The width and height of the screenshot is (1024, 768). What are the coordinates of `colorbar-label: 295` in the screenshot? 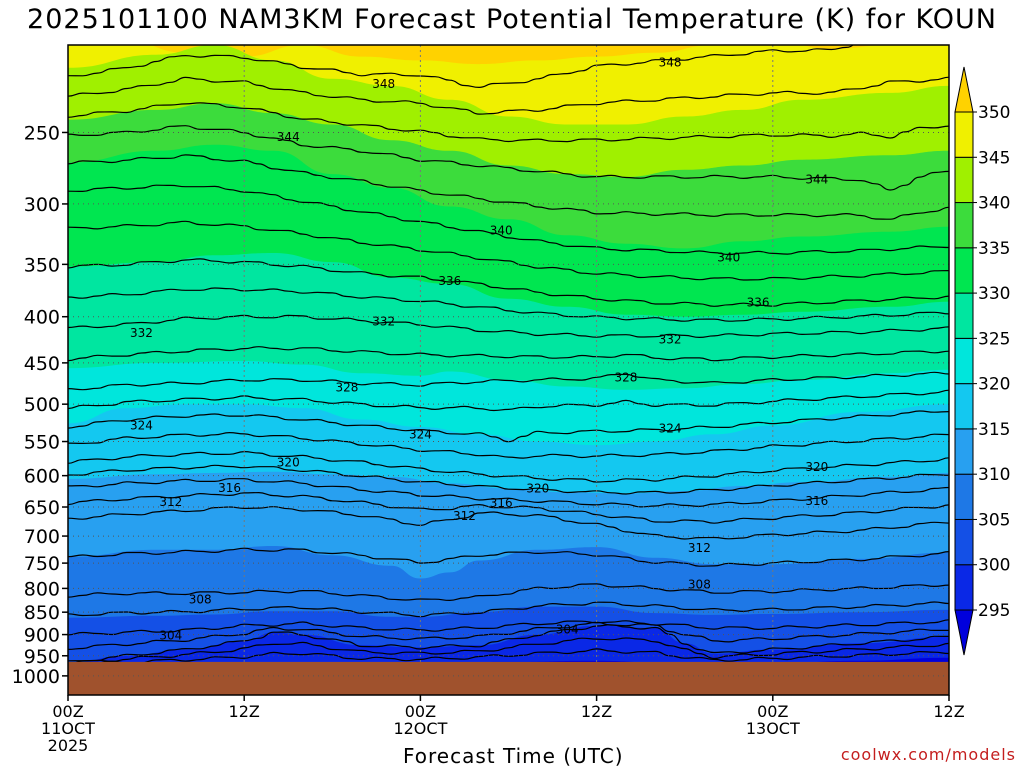 It's located at (994, 611).